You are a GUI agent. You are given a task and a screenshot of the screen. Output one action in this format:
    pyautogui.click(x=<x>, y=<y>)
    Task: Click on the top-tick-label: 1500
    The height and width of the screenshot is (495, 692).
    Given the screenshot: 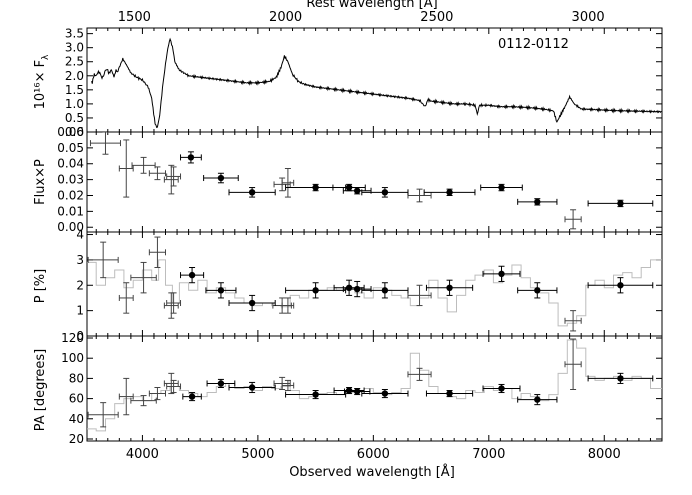 What is the action you would take?
    pyautogui.click(x=134, y=17)
    